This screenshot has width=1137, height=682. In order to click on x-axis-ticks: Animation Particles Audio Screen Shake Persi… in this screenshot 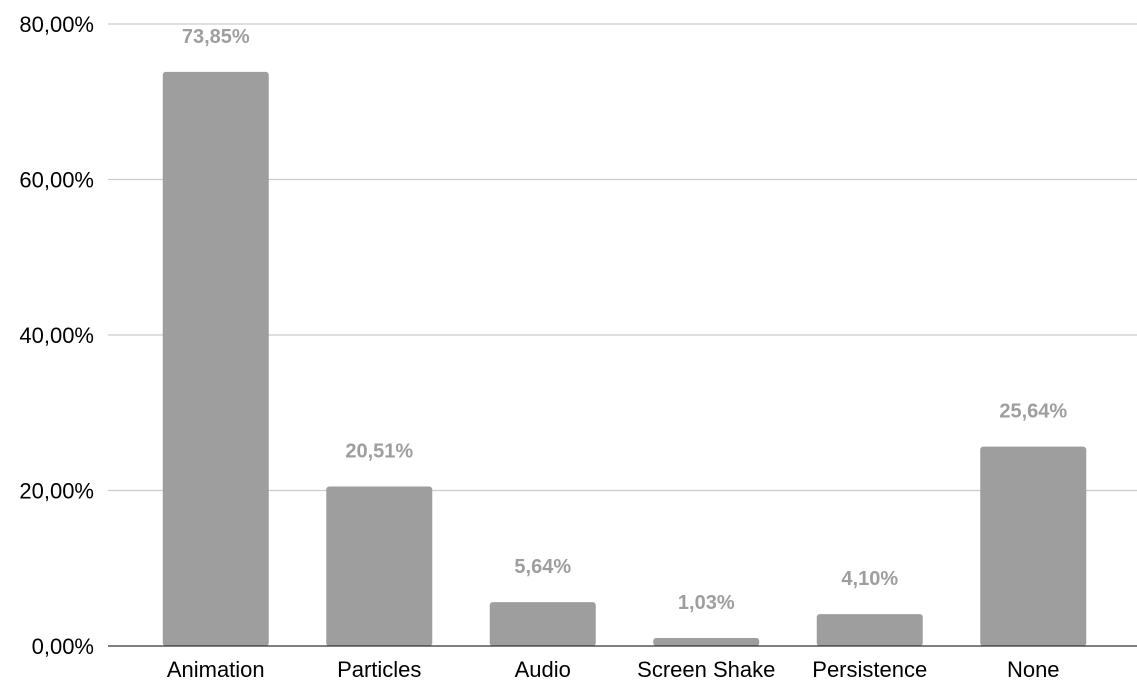, I will do `click(613, 669)`.